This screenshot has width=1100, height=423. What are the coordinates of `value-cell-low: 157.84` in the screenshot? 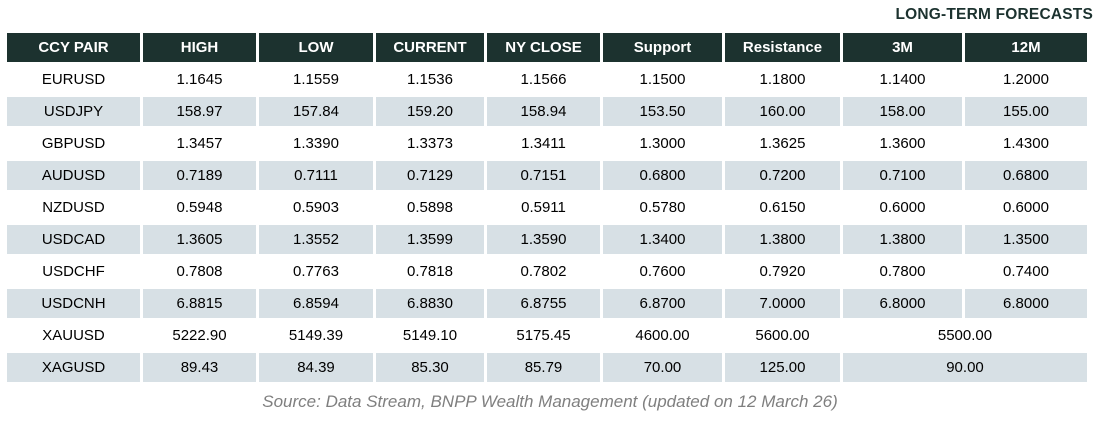 It's located at (316, 111).